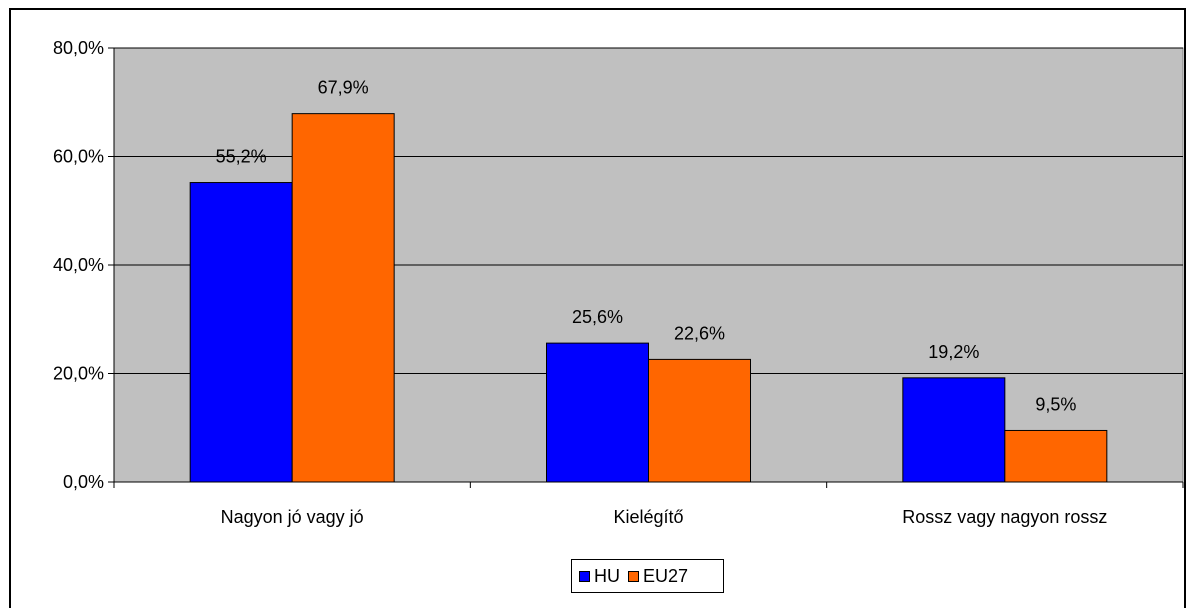 The height and width of the screenshot is (608, 1188). I want to click on y-tick-label: 80,0%, so click(78, 48).